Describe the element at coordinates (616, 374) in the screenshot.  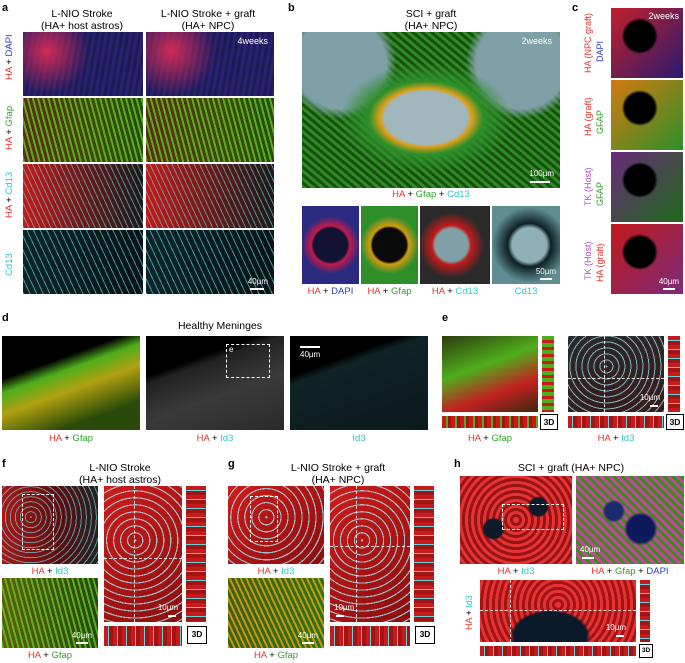
I see `panel-e-image-2: 10µm` at that location.